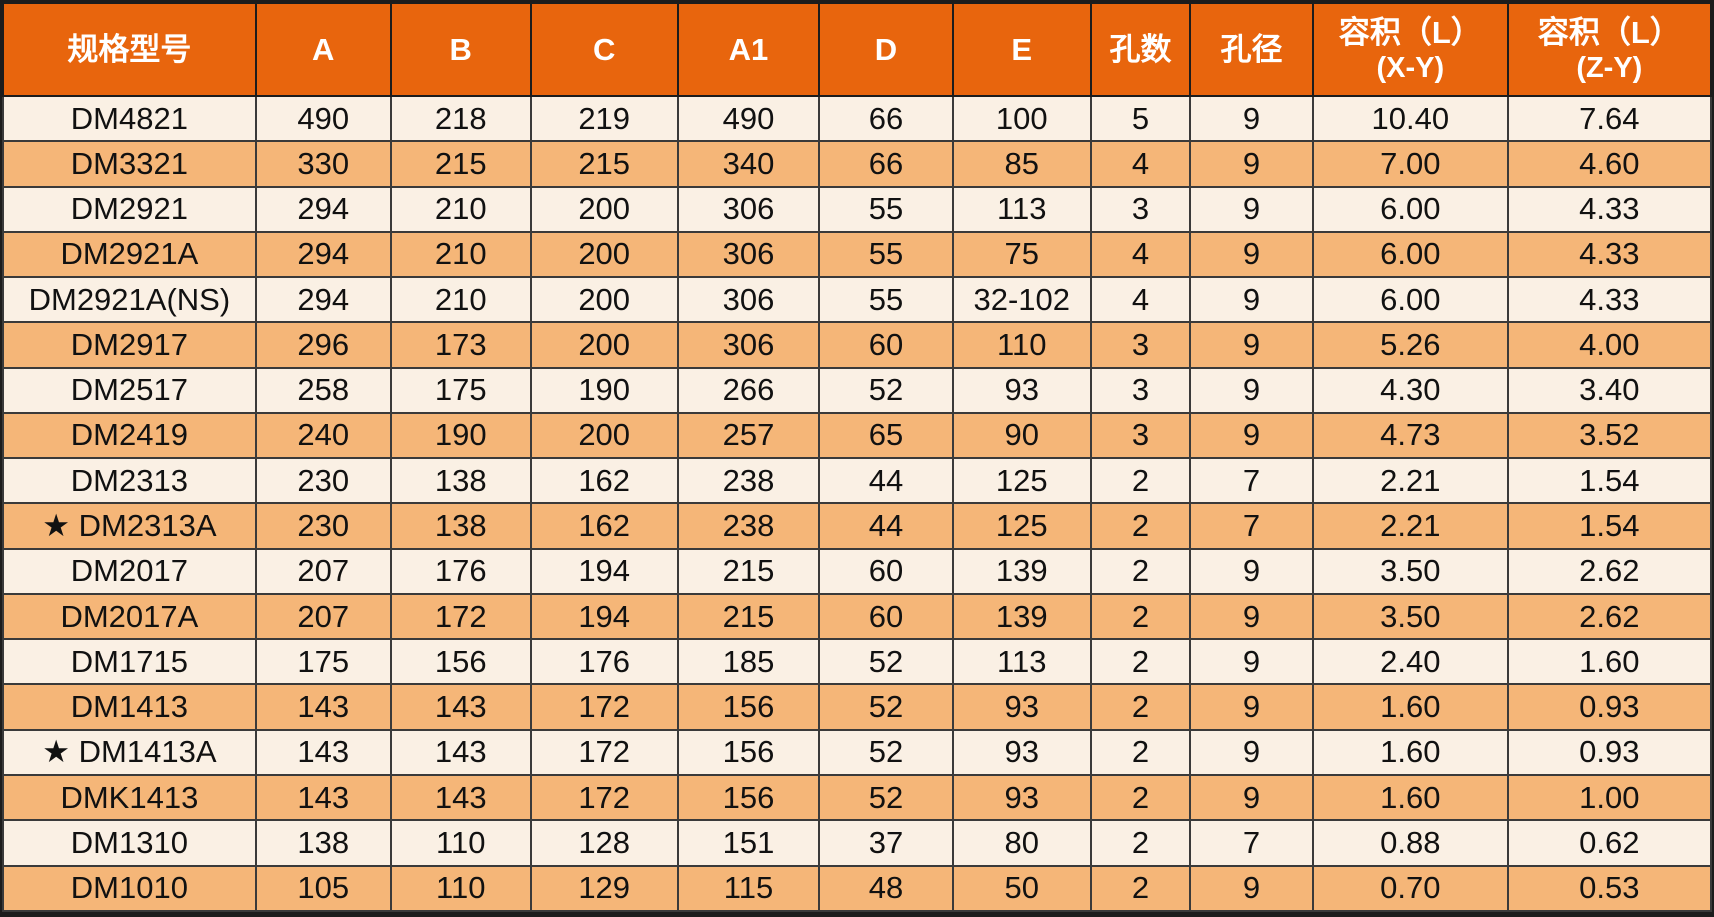 The width and height of the screenshot is (1714, 917). What do you see at coordinates (323, 662) in the screenshot?
I see `value-cell: 175` at bounding box center [323, 662].